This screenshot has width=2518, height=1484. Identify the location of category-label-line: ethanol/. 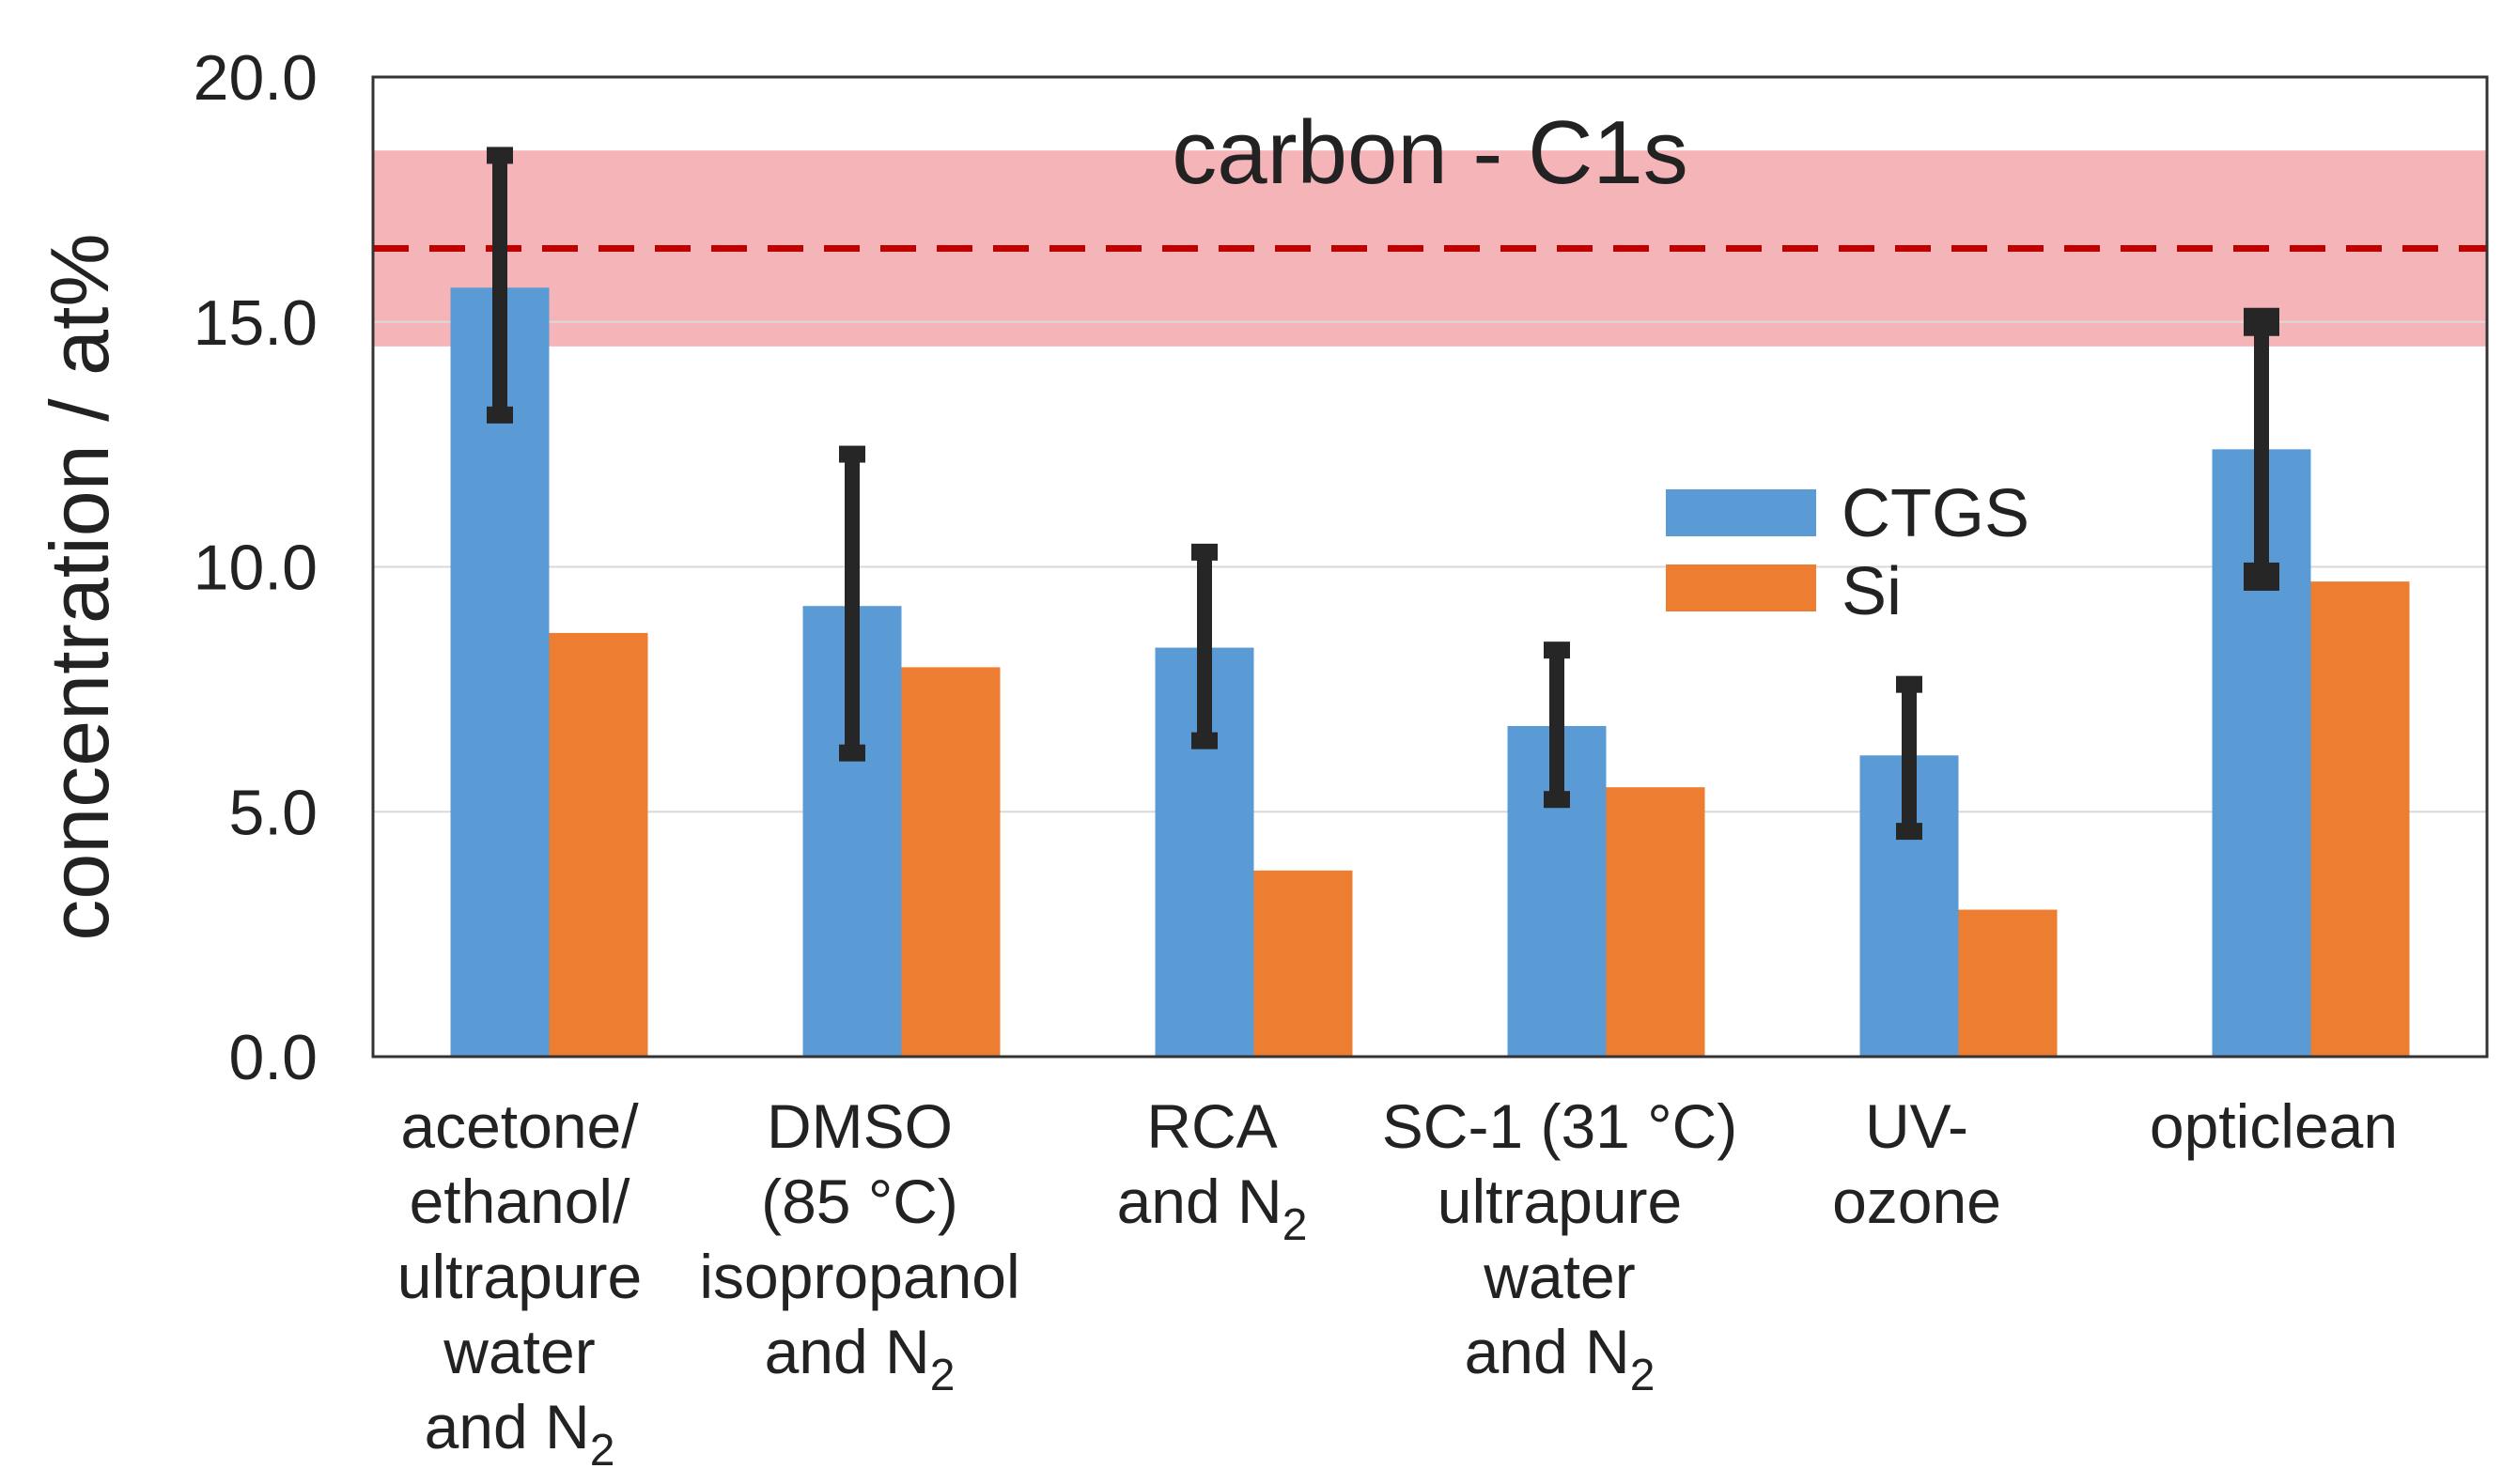
(520, 1201).